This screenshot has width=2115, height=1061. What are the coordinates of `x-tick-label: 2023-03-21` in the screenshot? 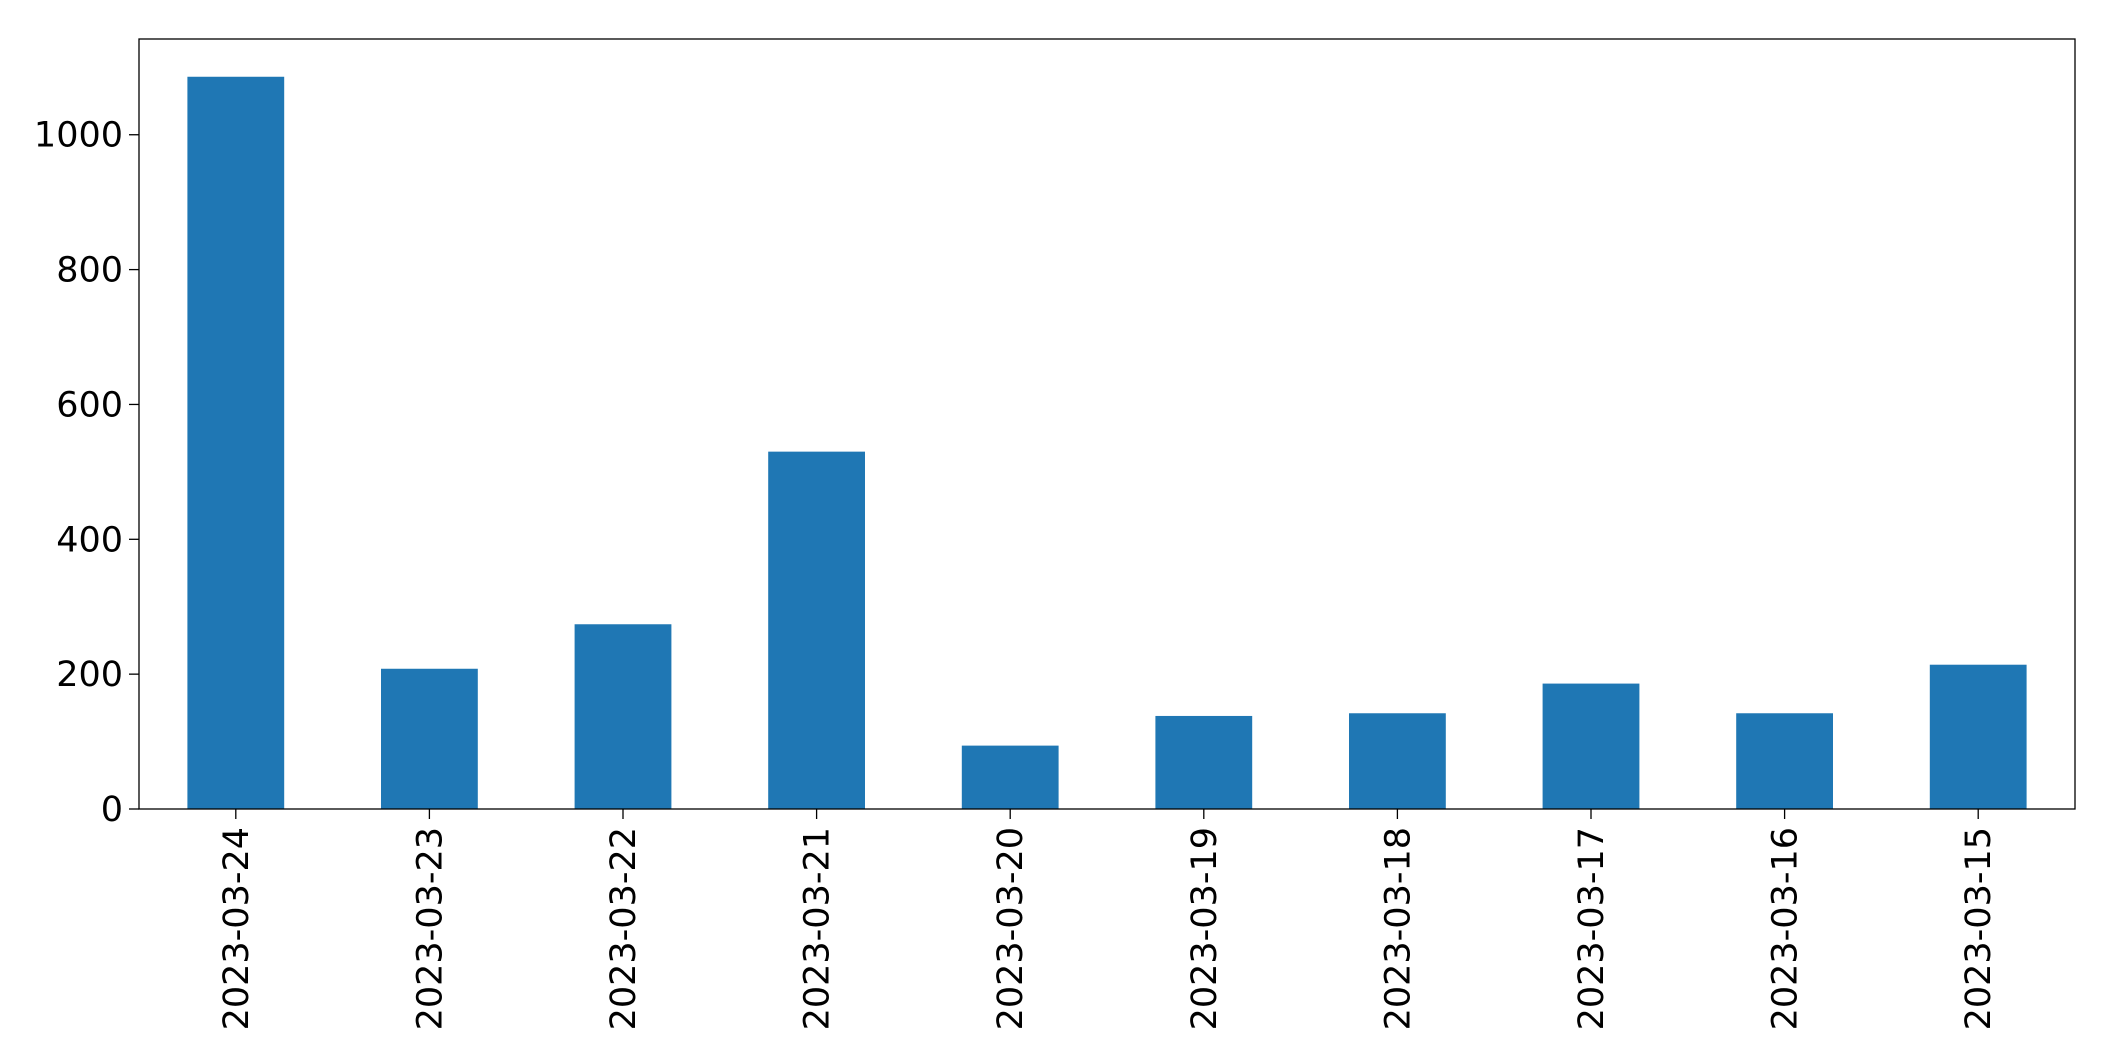 It's located at (818, 928).